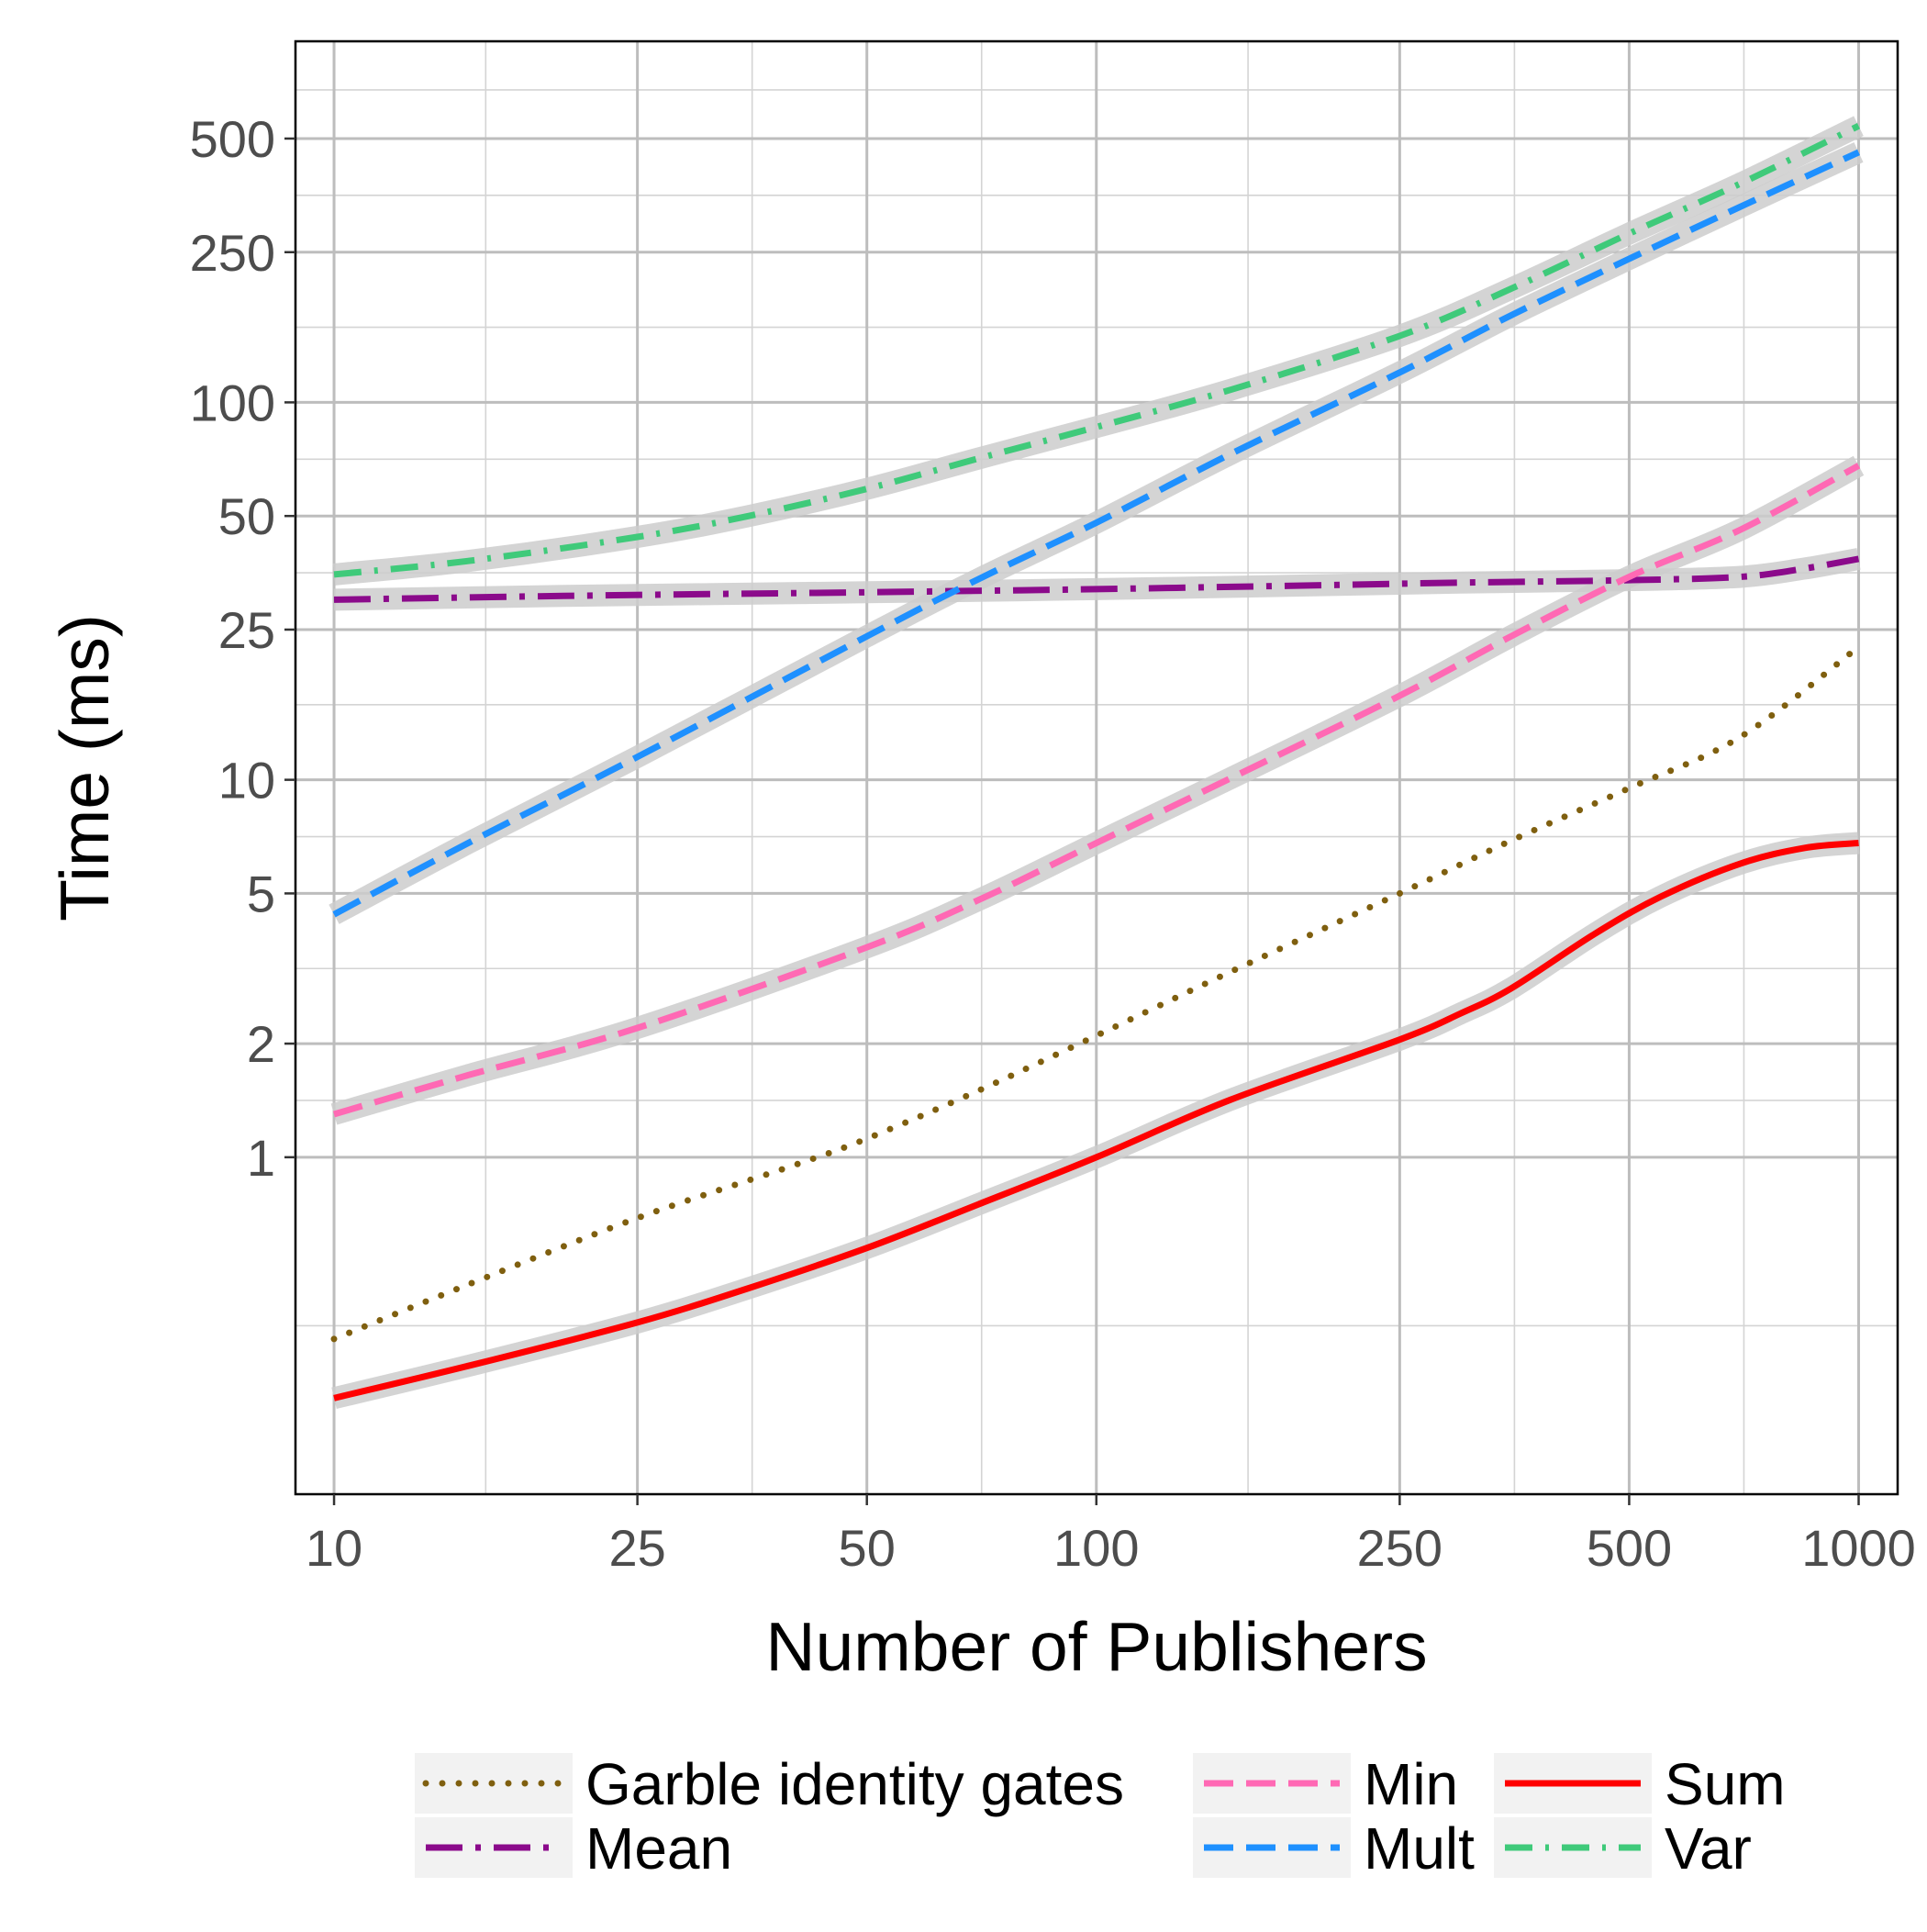  I want to click on x-tick-label: 1000, so click(1858, 1548).